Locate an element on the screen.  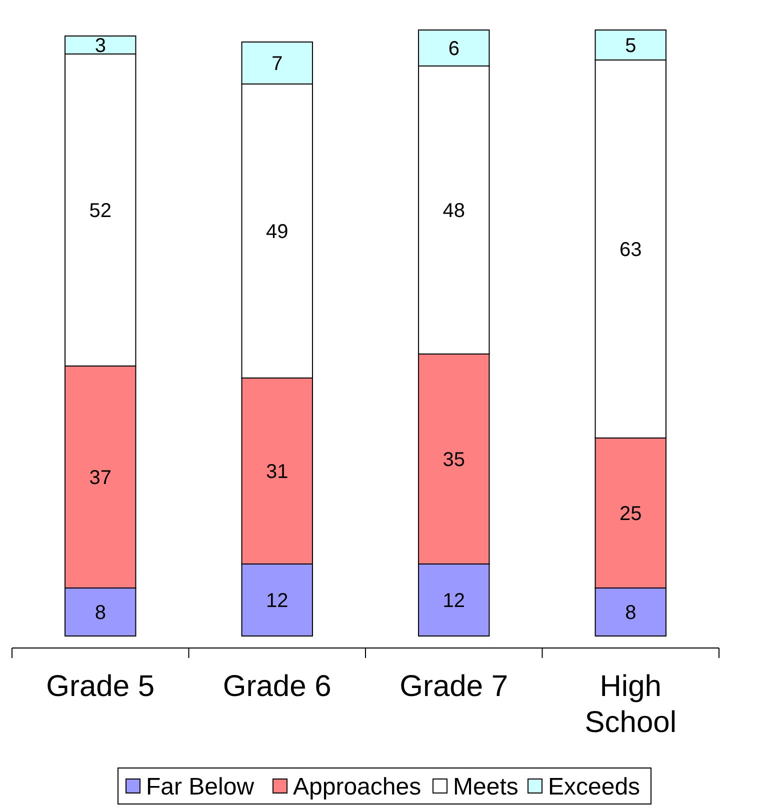
data-label: 7 is located at coordinates (277, 64).